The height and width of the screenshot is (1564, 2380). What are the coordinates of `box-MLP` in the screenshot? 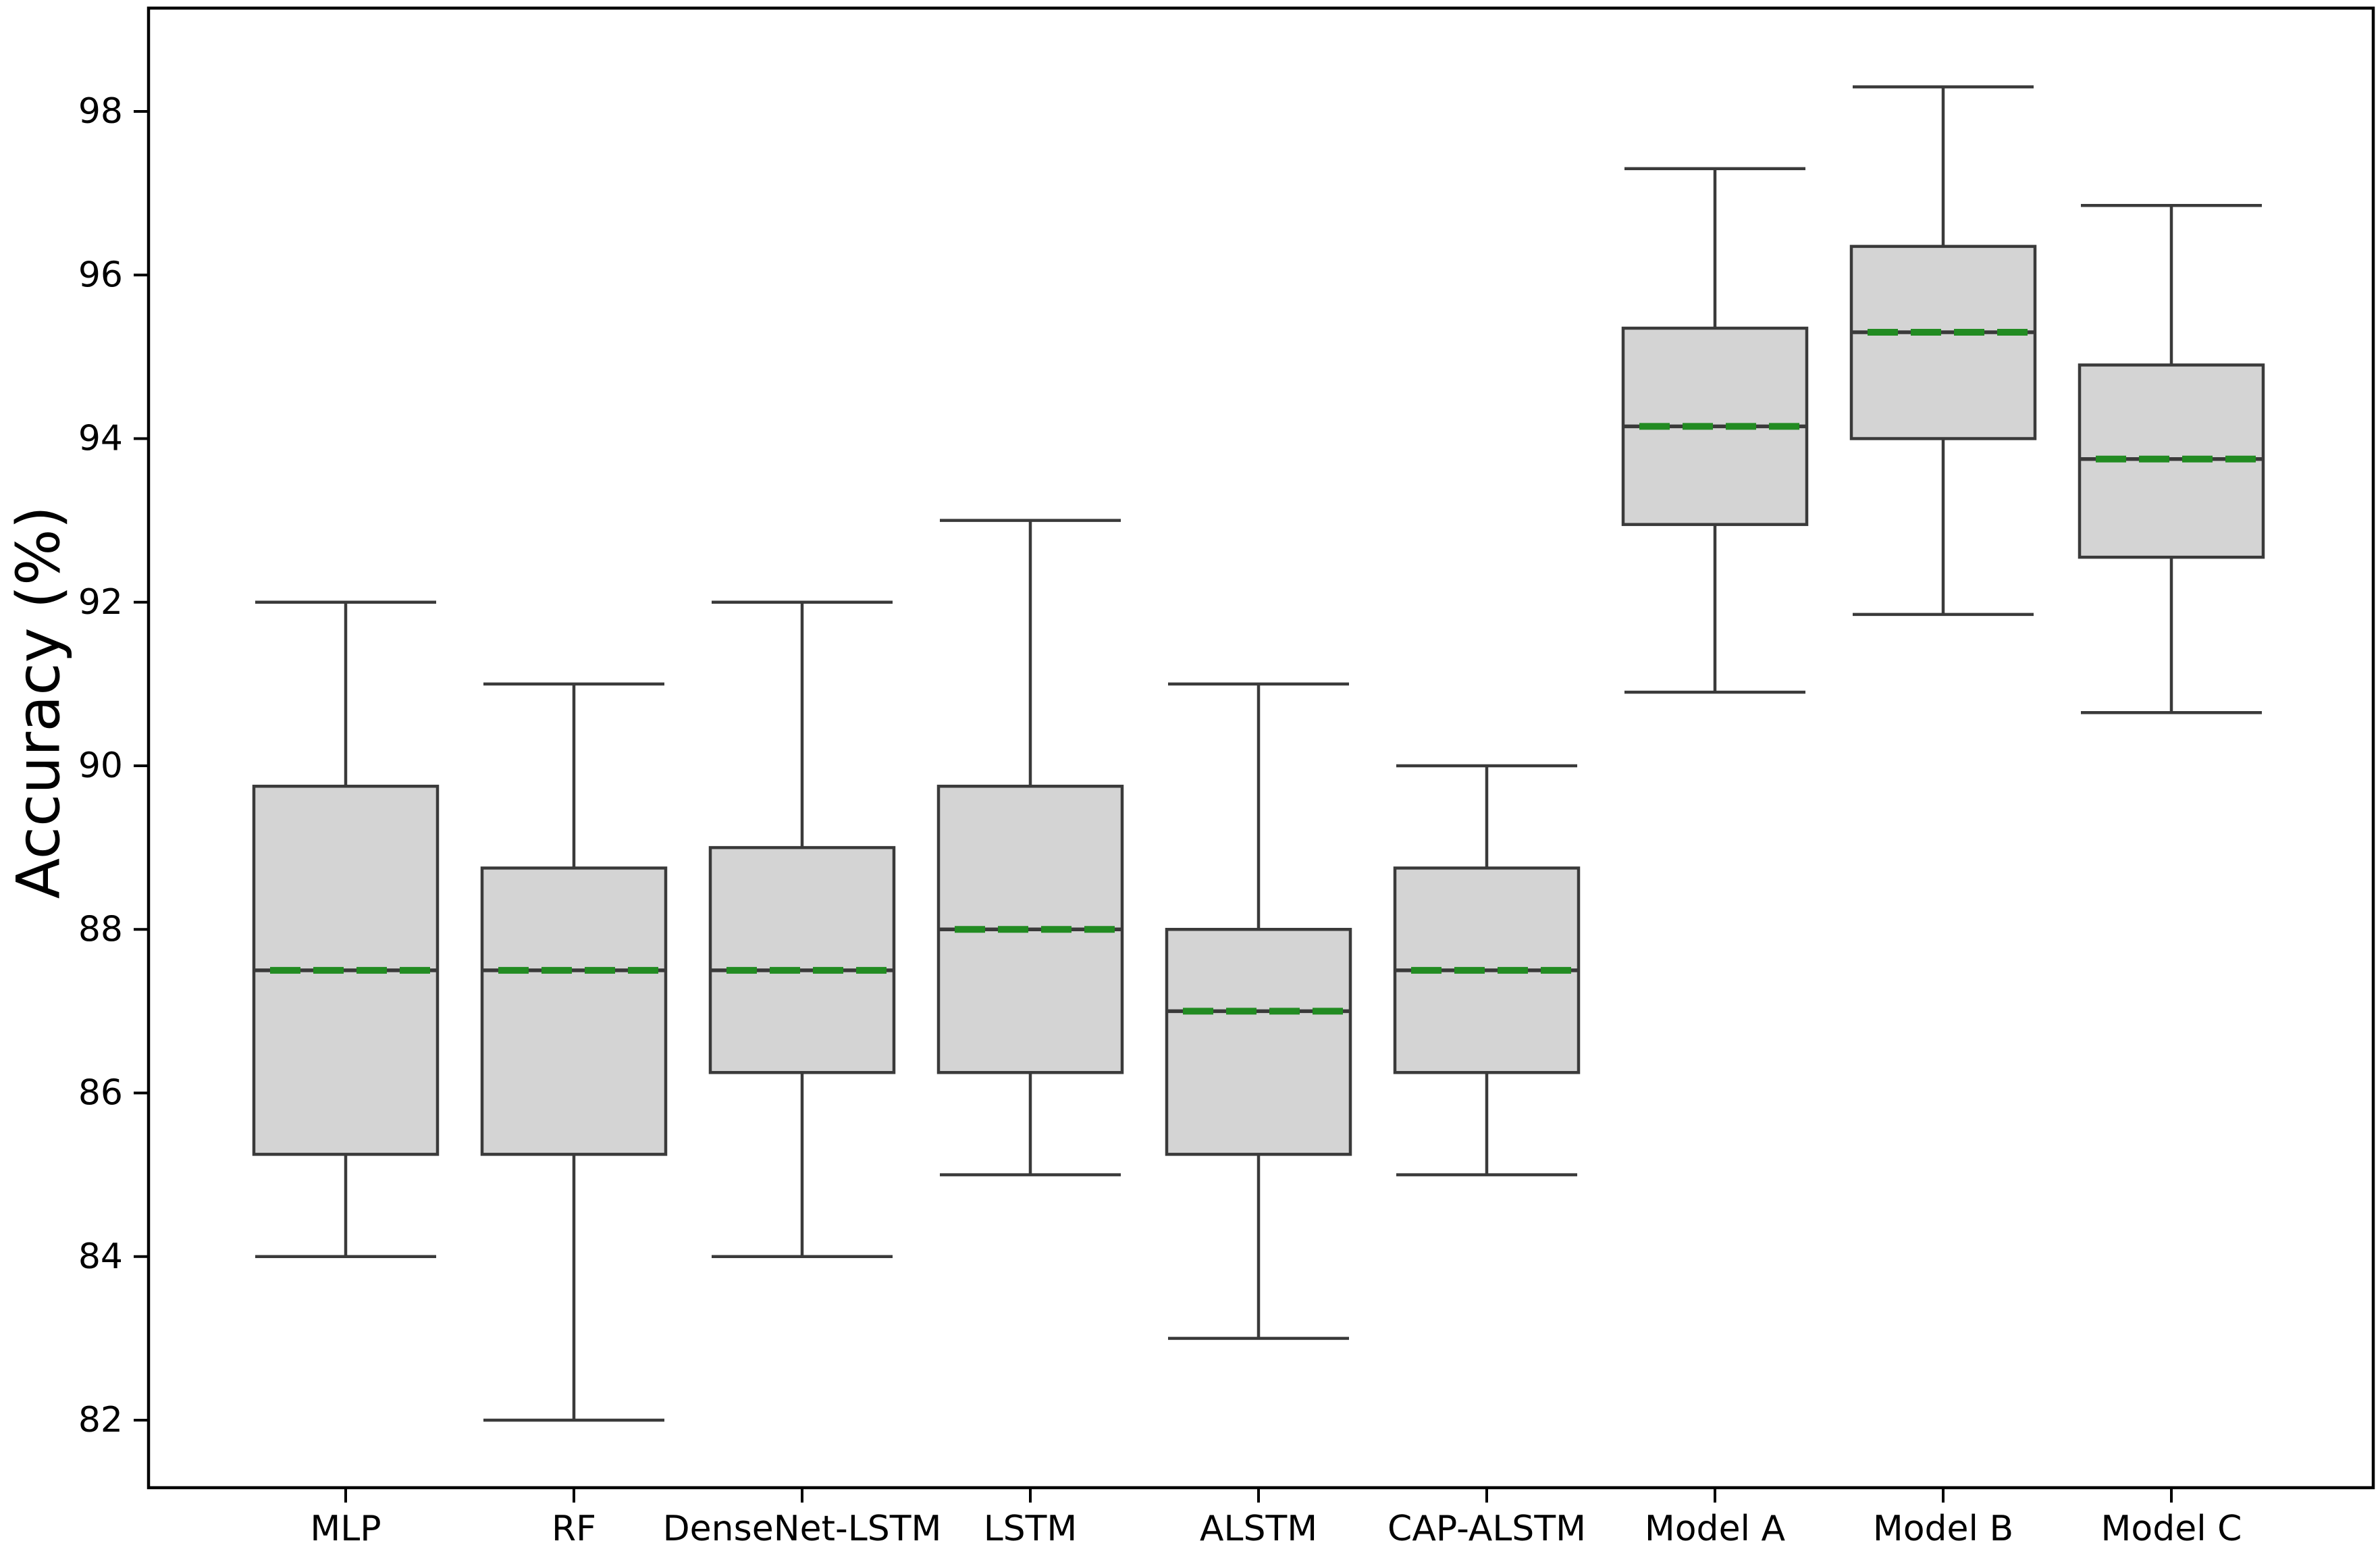 It's located at (346, 929).